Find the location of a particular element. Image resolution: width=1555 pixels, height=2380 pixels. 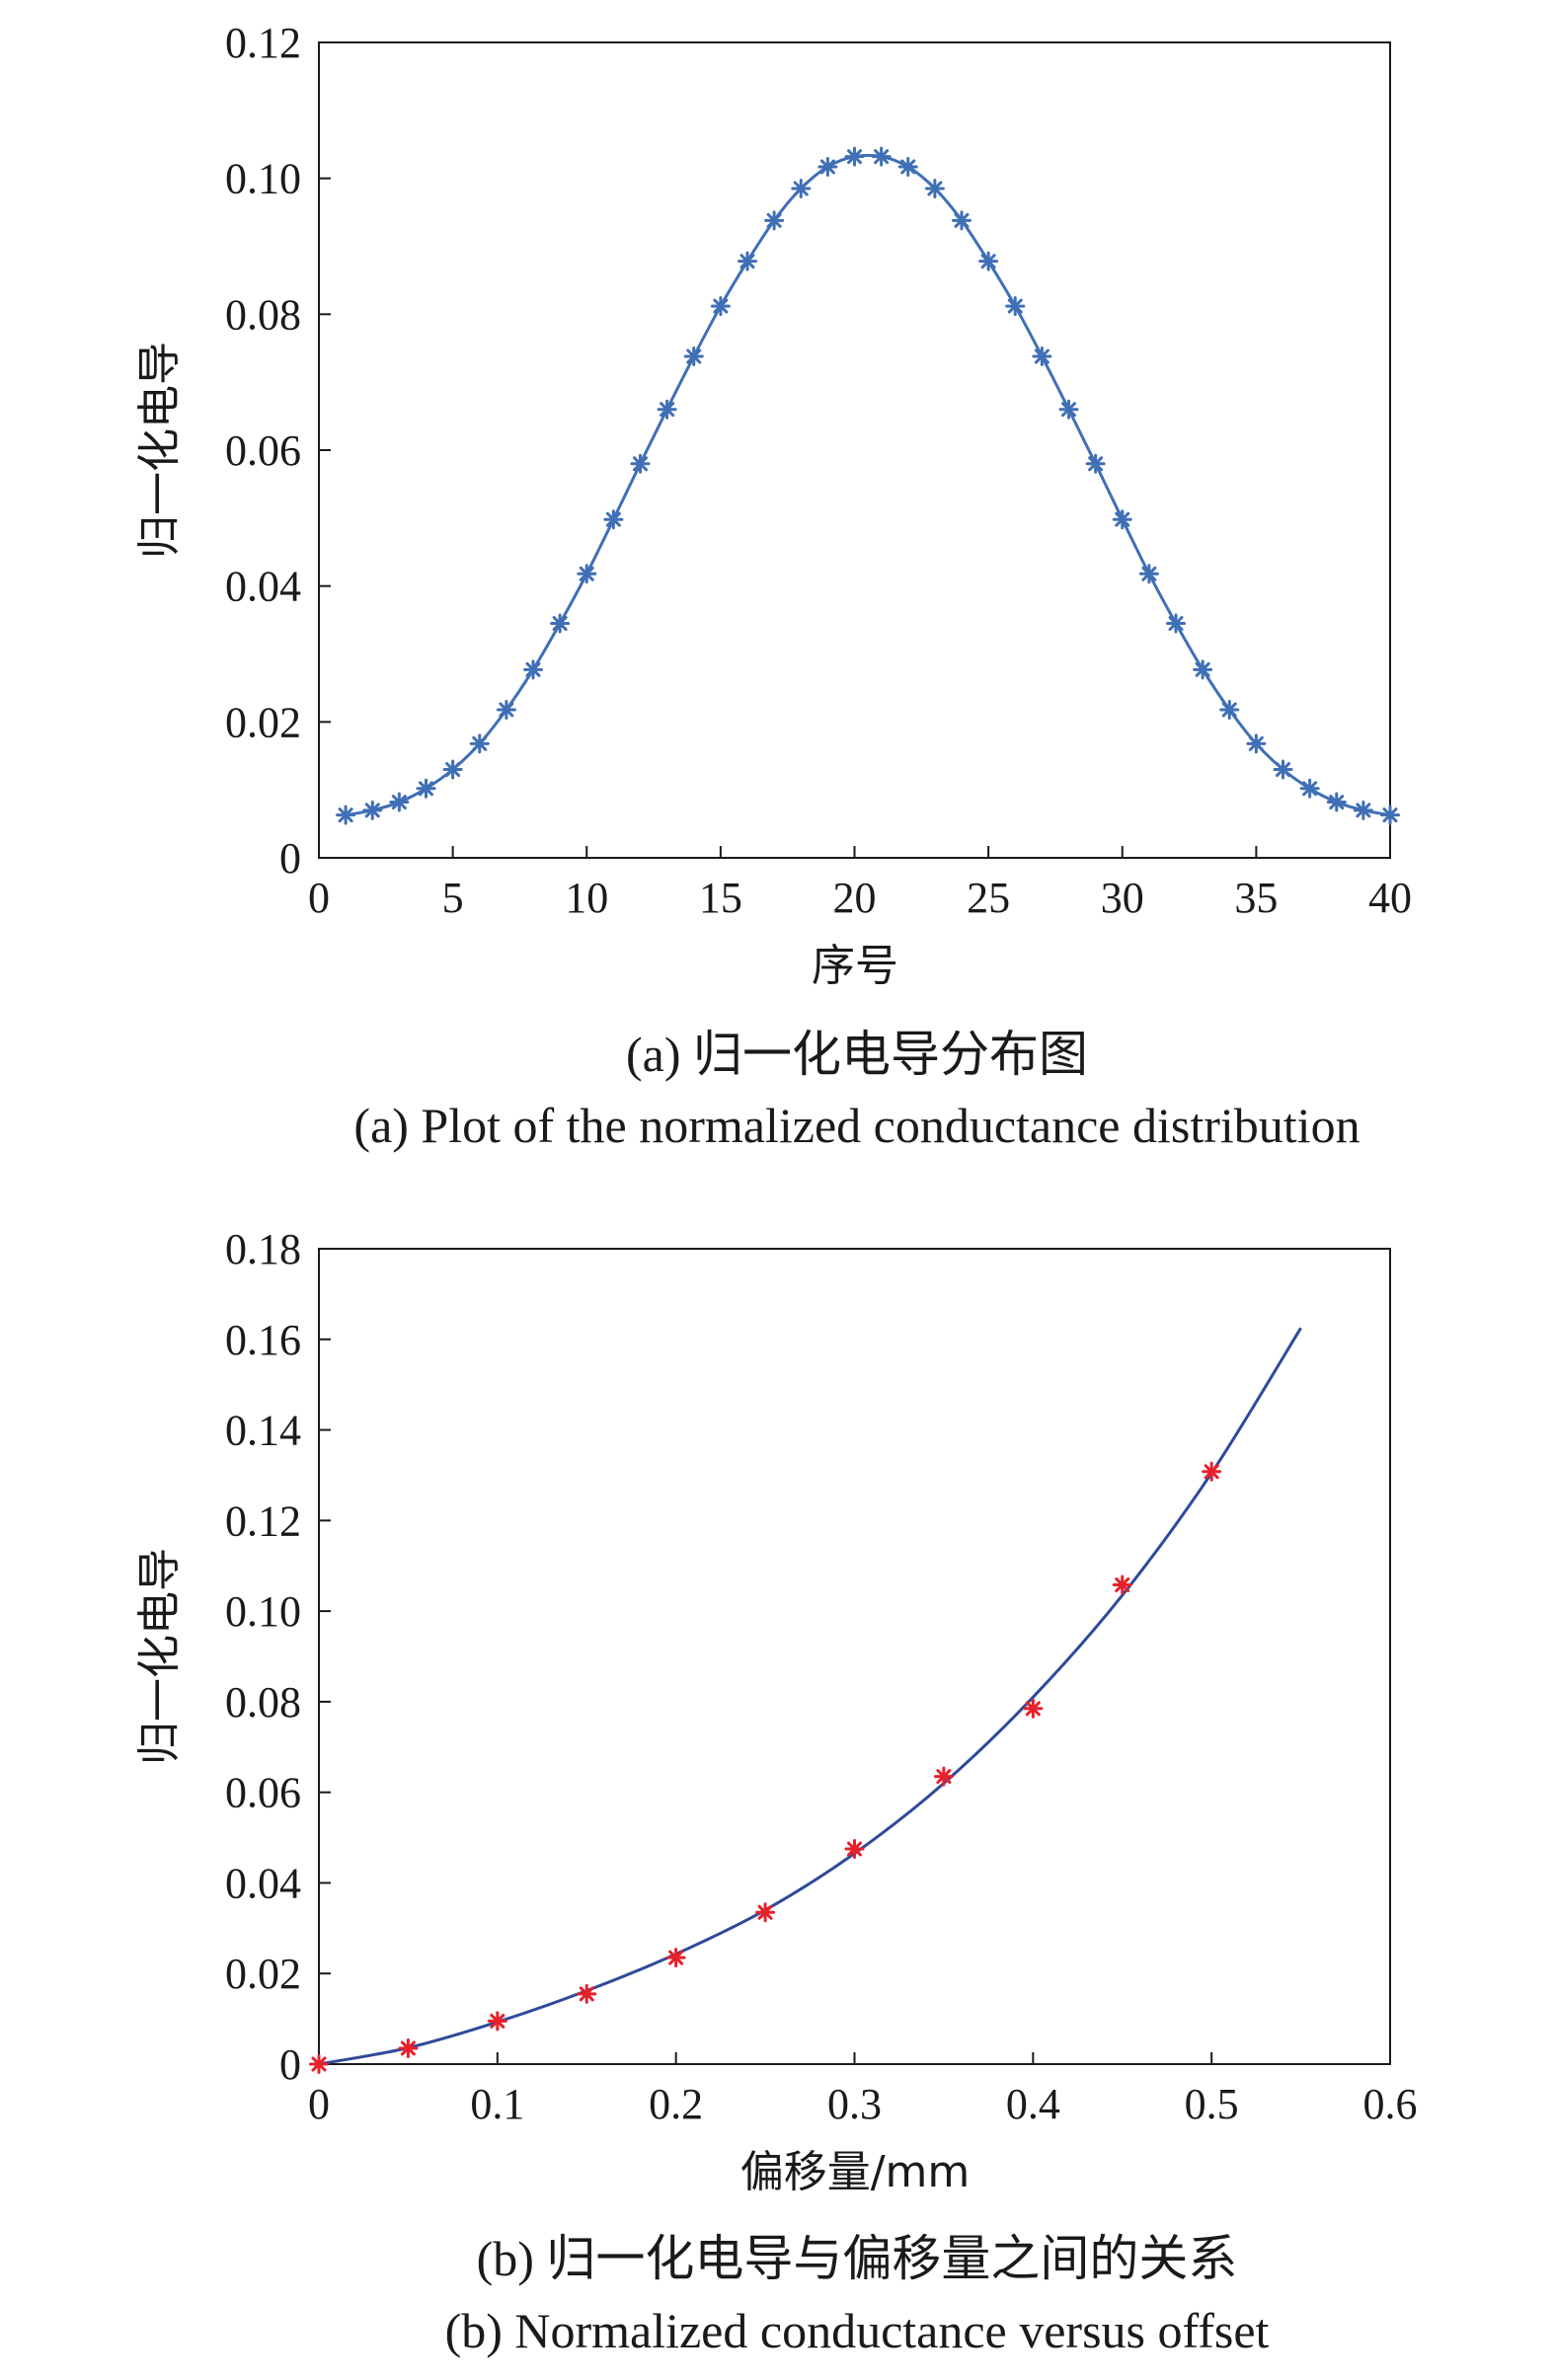

x-tick-label: 0.6 is located at coordinates (1391, 2104).